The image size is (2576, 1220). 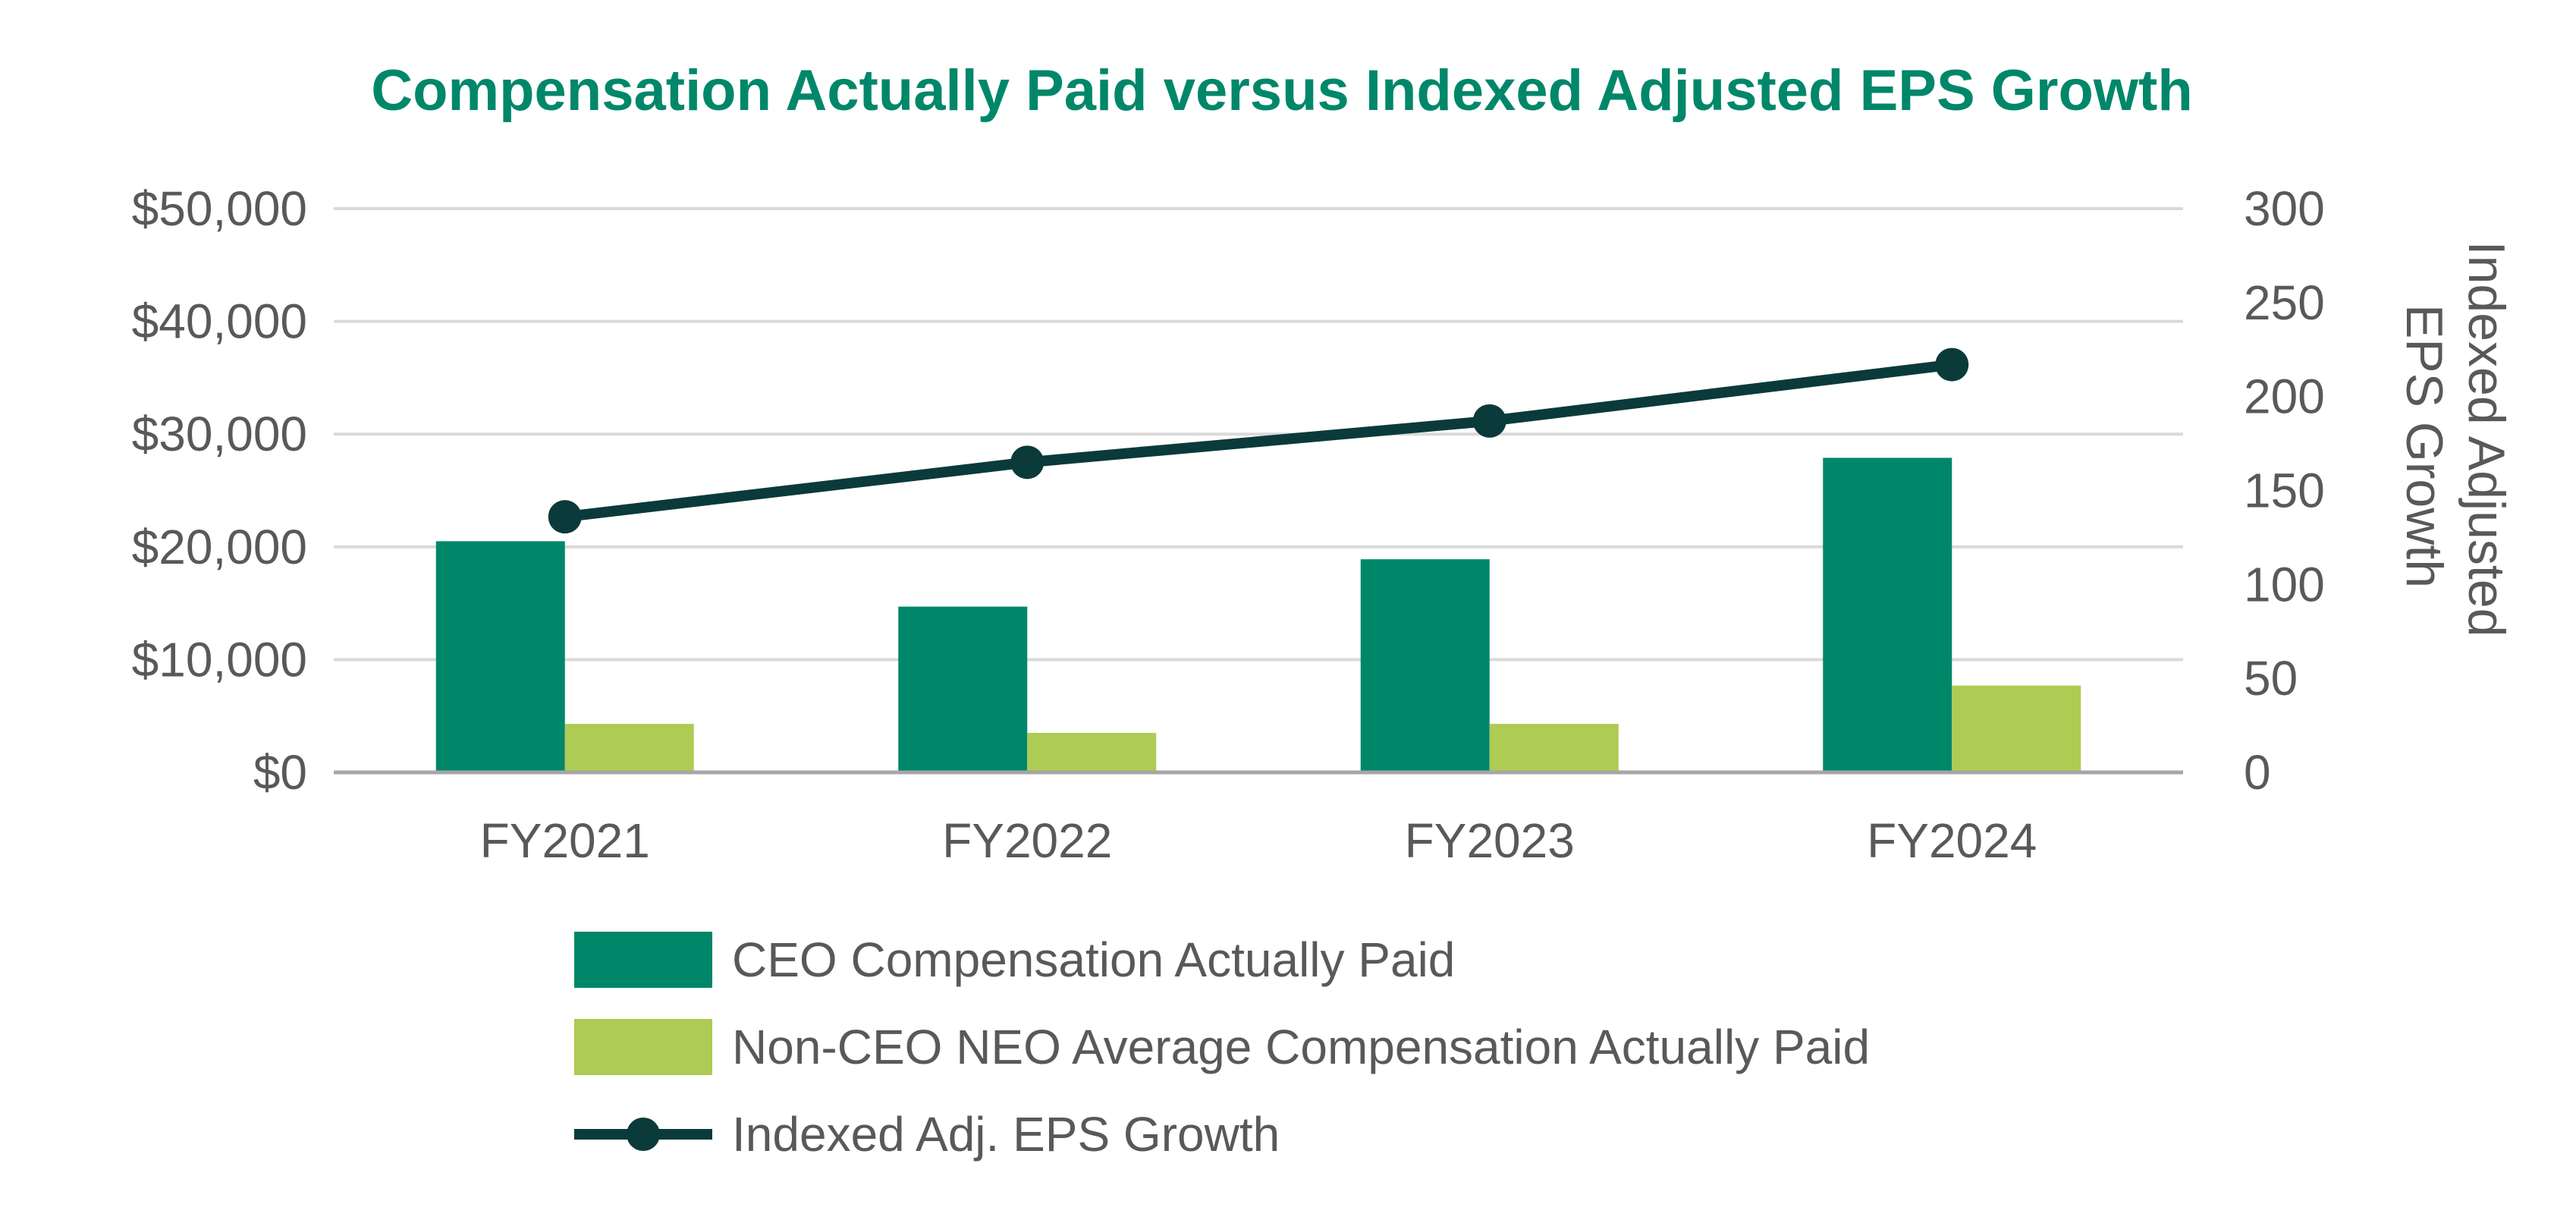 I want to click on left-axis-tick-label: $0, so click(x=280, y=773).